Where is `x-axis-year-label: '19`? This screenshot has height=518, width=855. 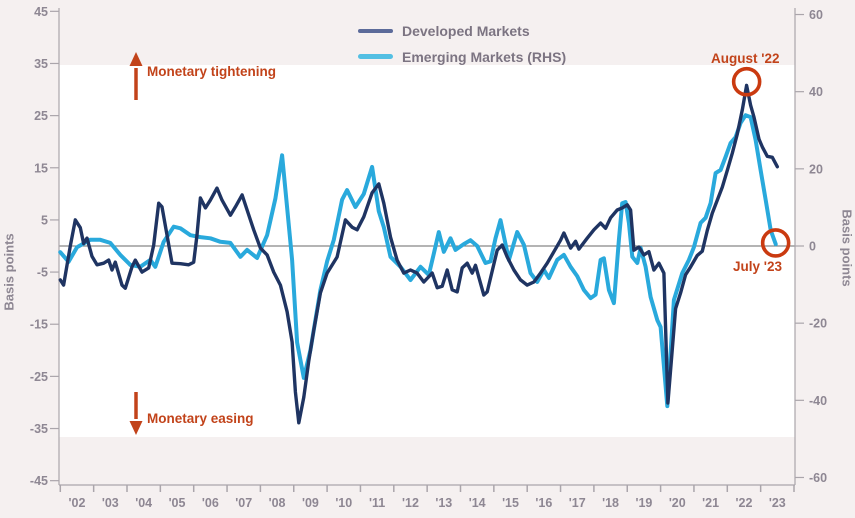
x-axis-year-label: '19 is located at coordinates (643, 503).